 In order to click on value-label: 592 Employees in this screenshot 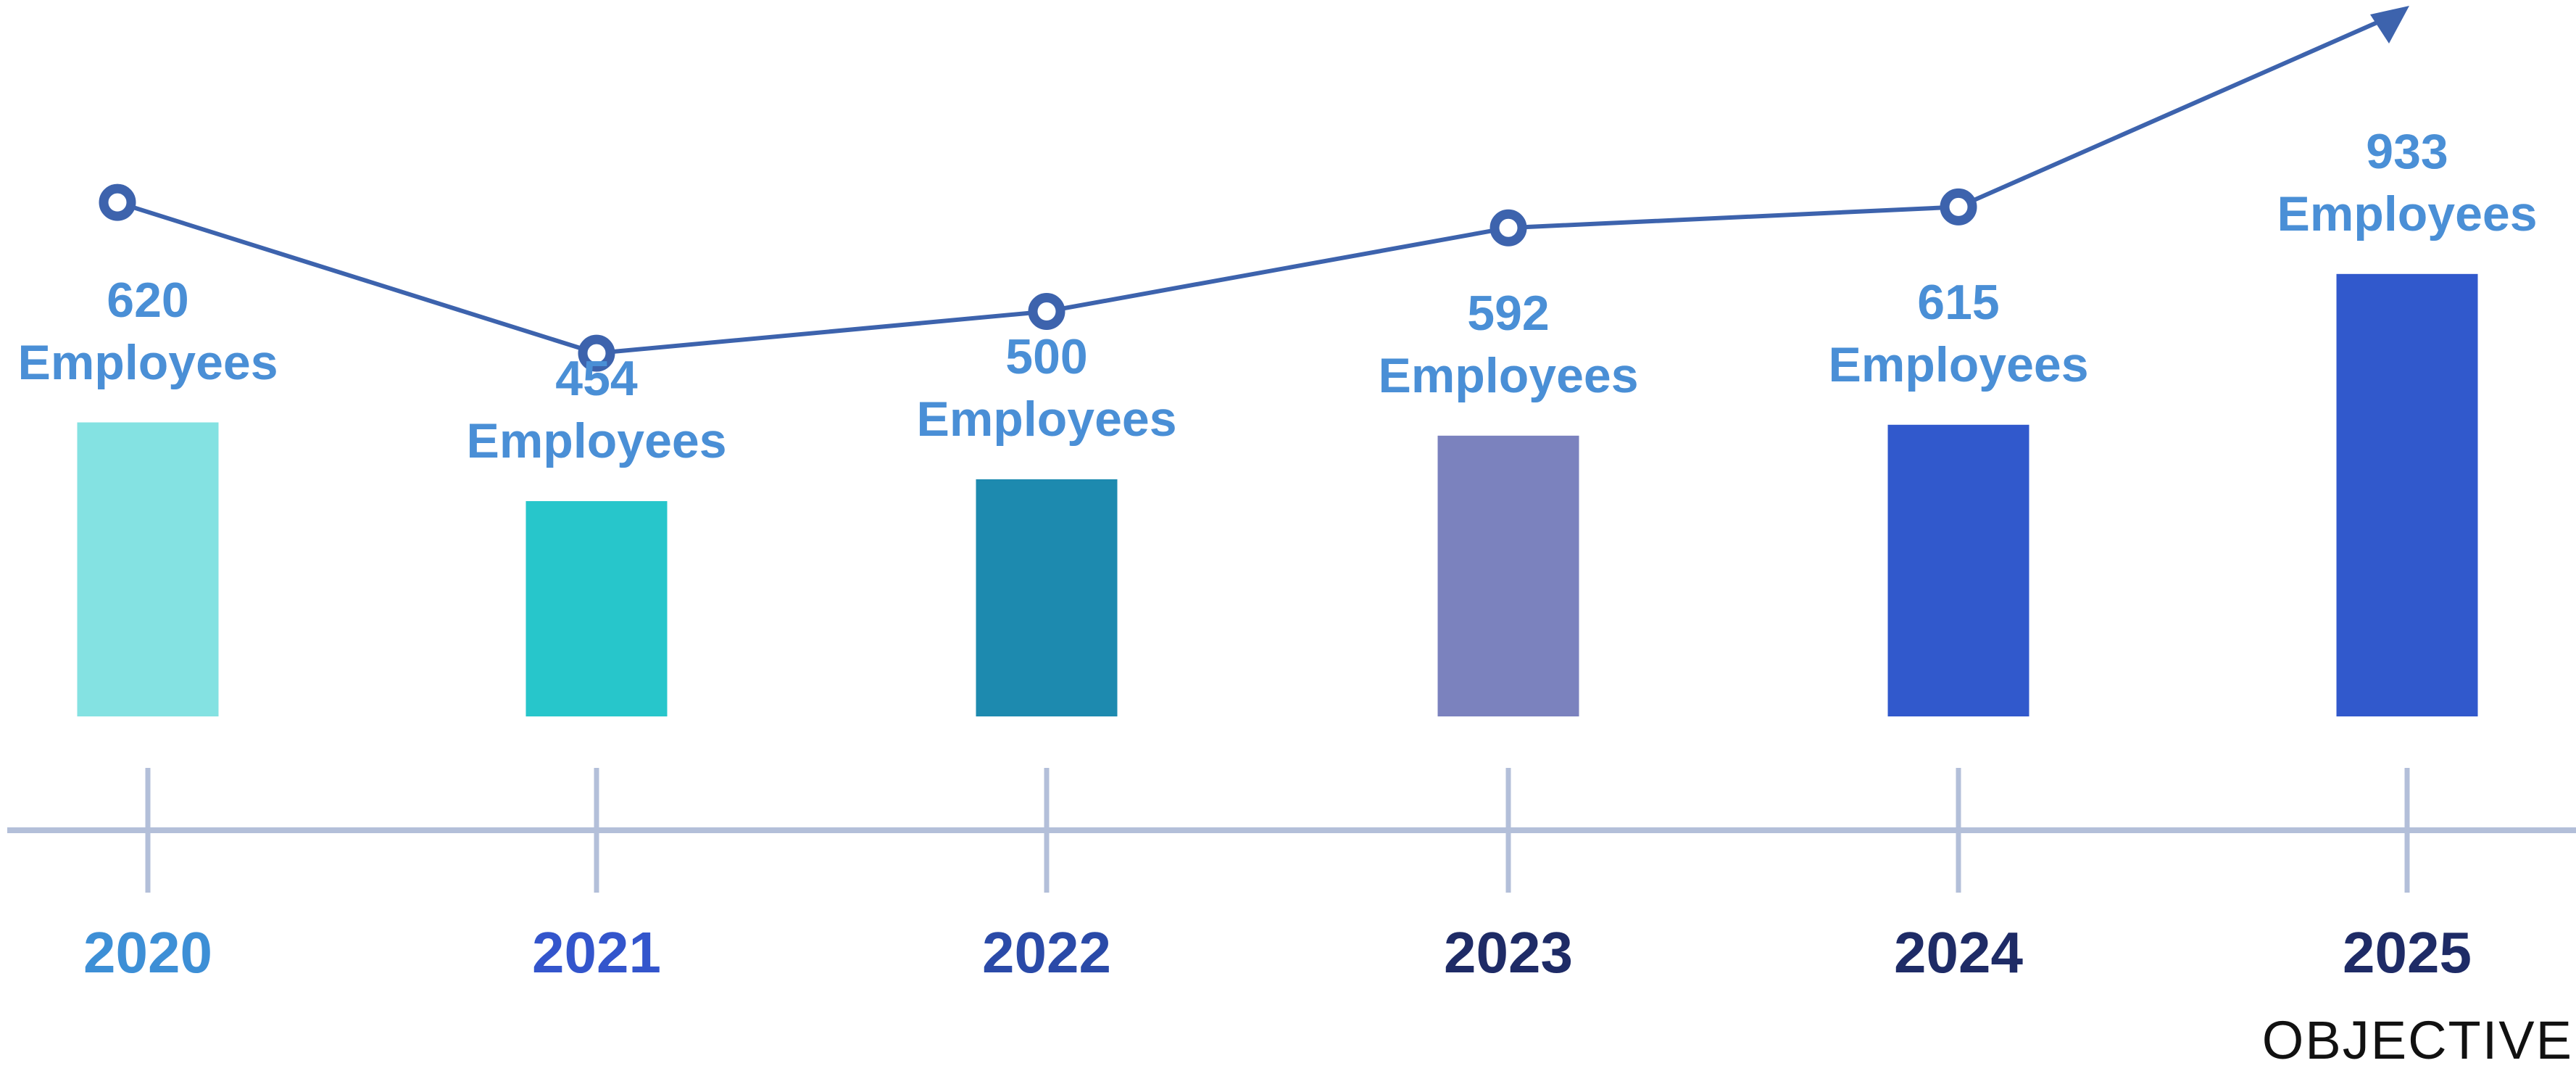, I will do `click(1508, 344)`.